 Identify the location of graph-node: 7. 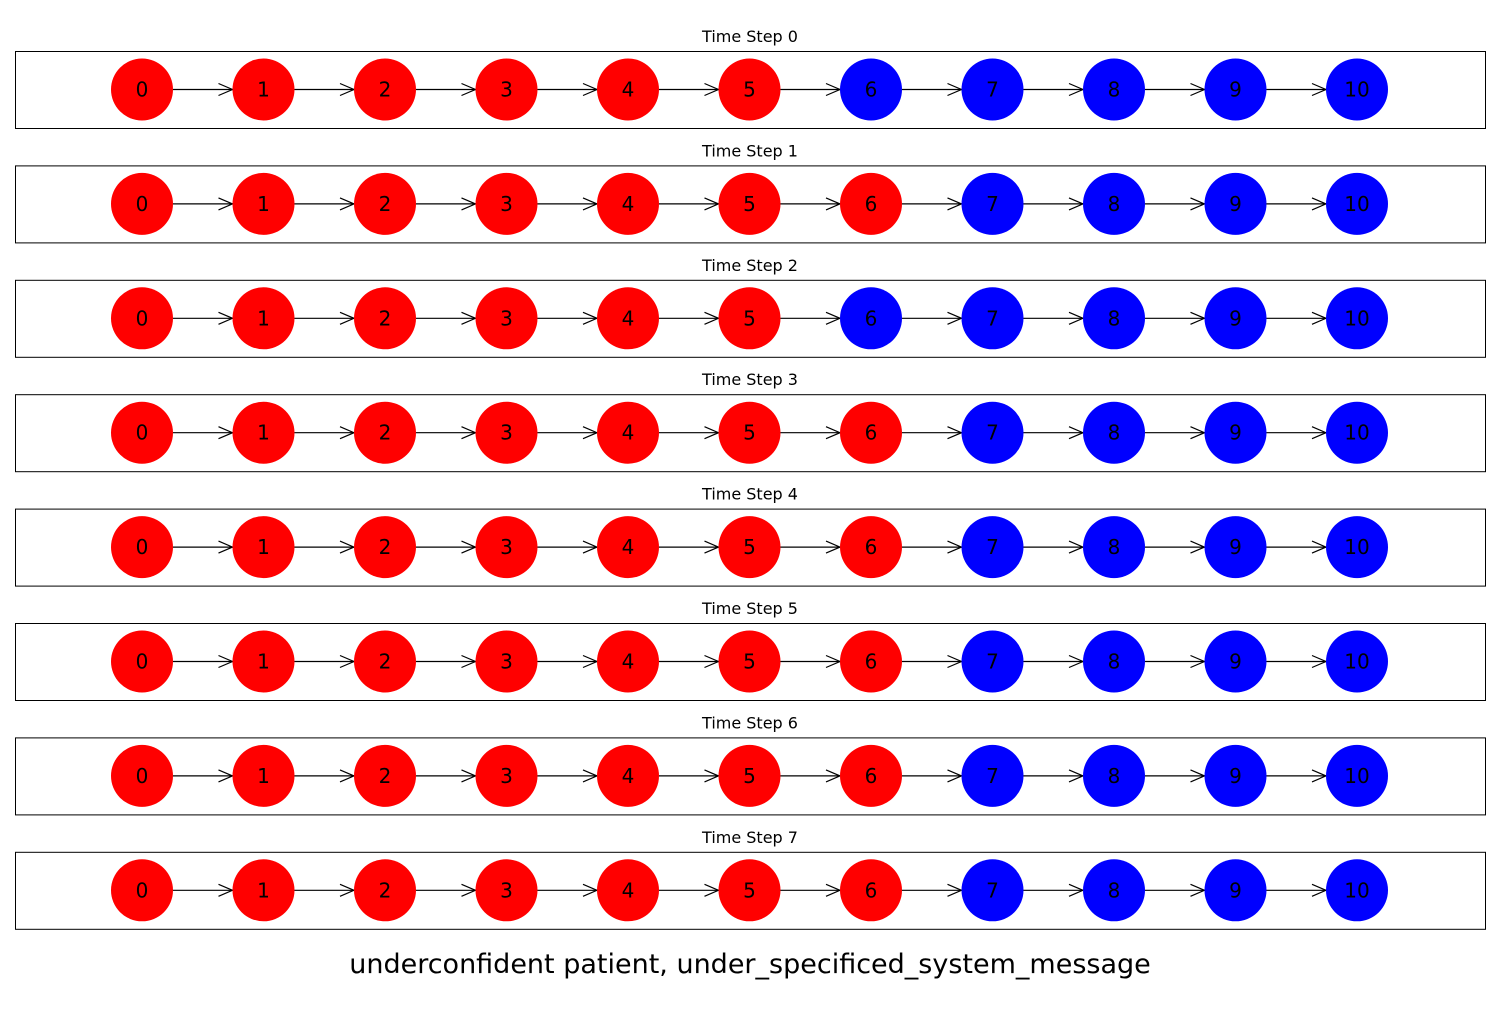
(992, 318).